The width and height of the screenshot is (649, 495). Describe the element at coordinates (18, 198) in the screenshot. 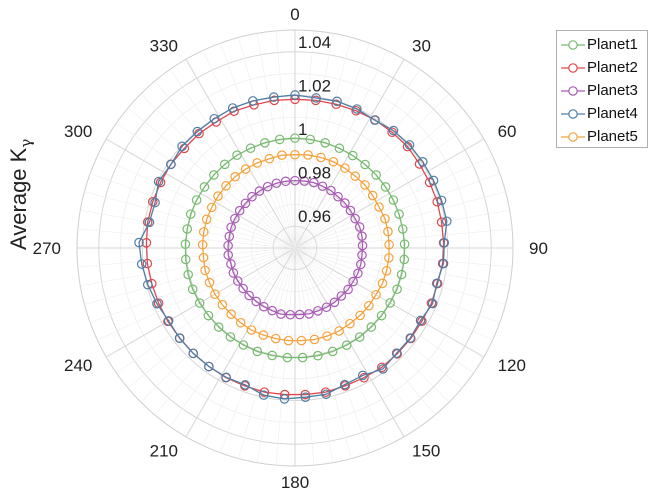

I see `y-axis-label-main: Average K` at that location.